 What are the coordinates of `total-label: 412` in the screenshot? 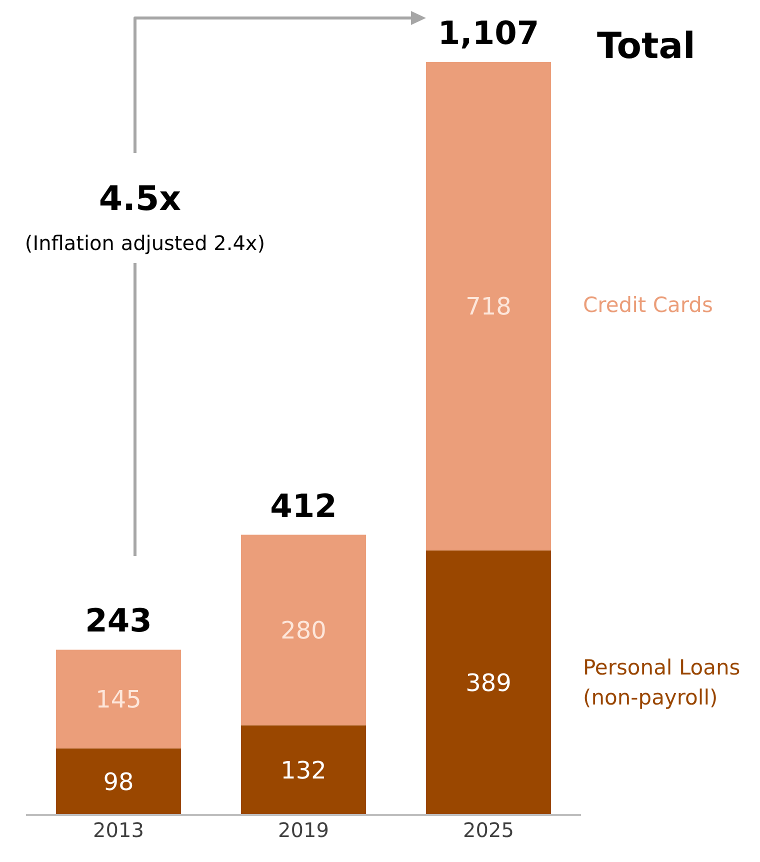 It's located at (303, 505).